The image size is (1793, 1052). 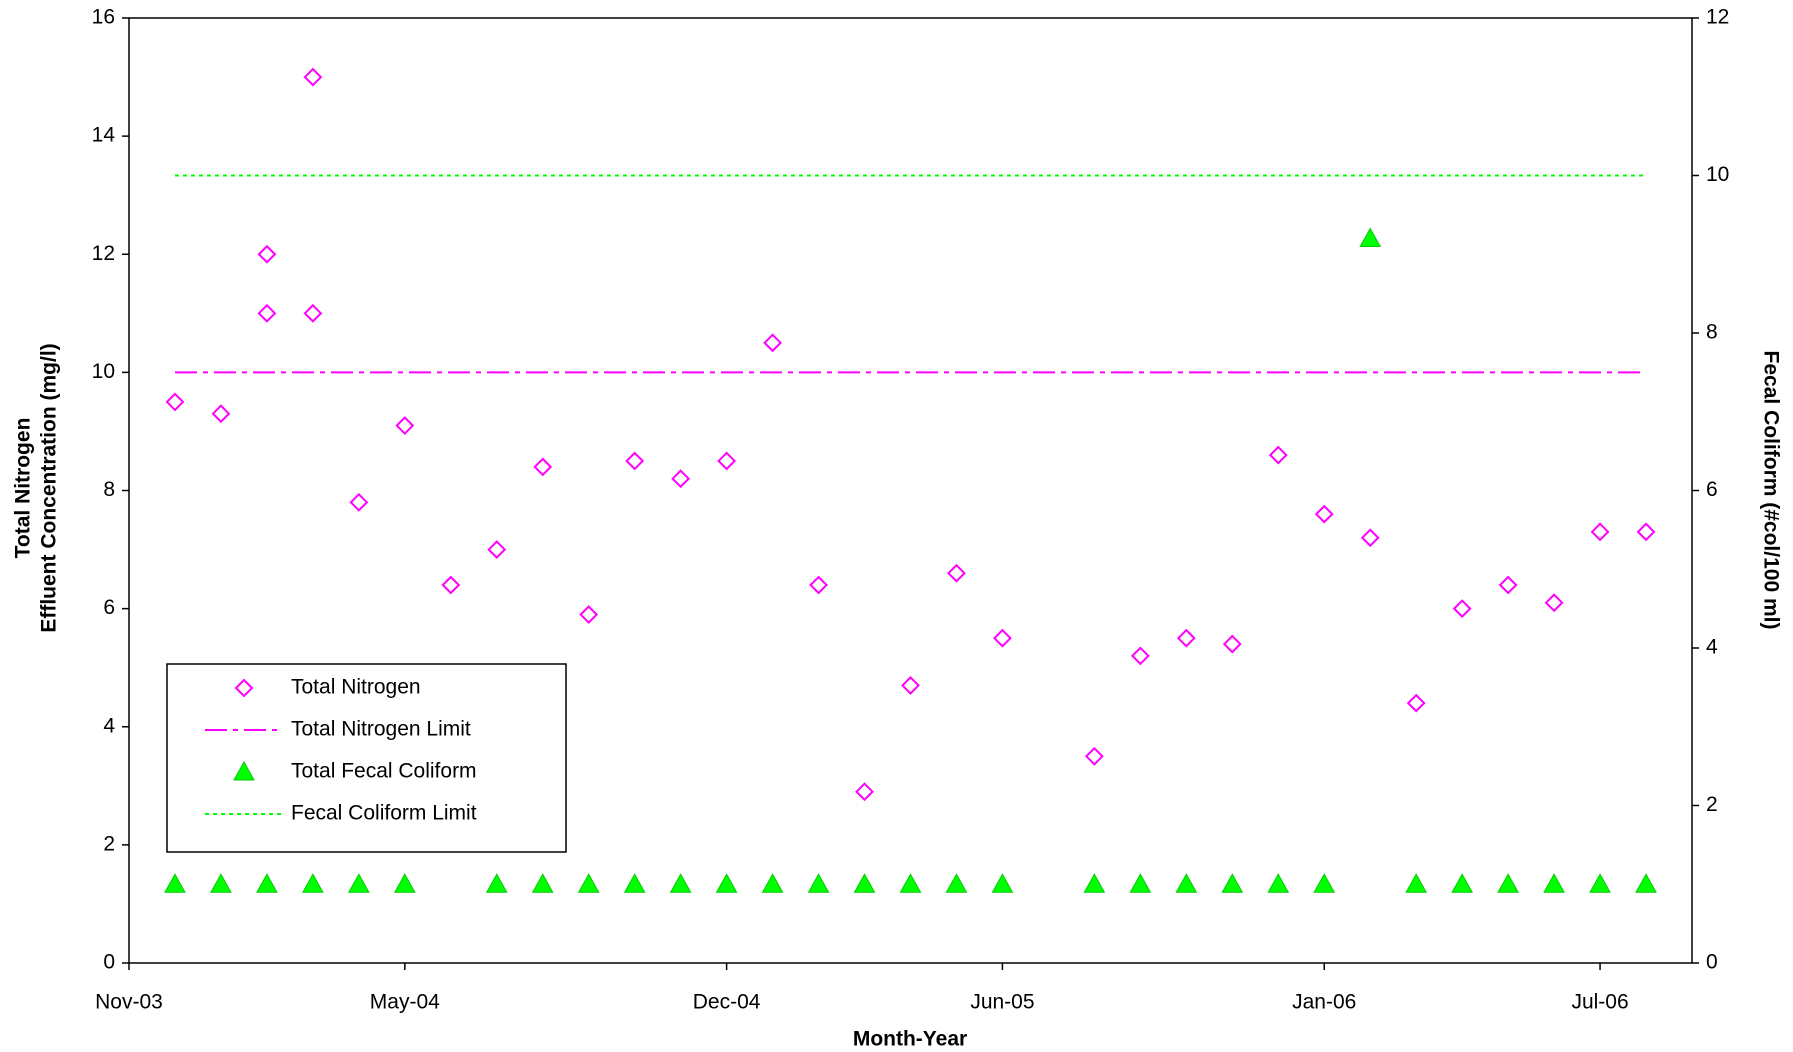 I want to click on y-axis-title: Total Nitrogen, so click(x=23, y=488).